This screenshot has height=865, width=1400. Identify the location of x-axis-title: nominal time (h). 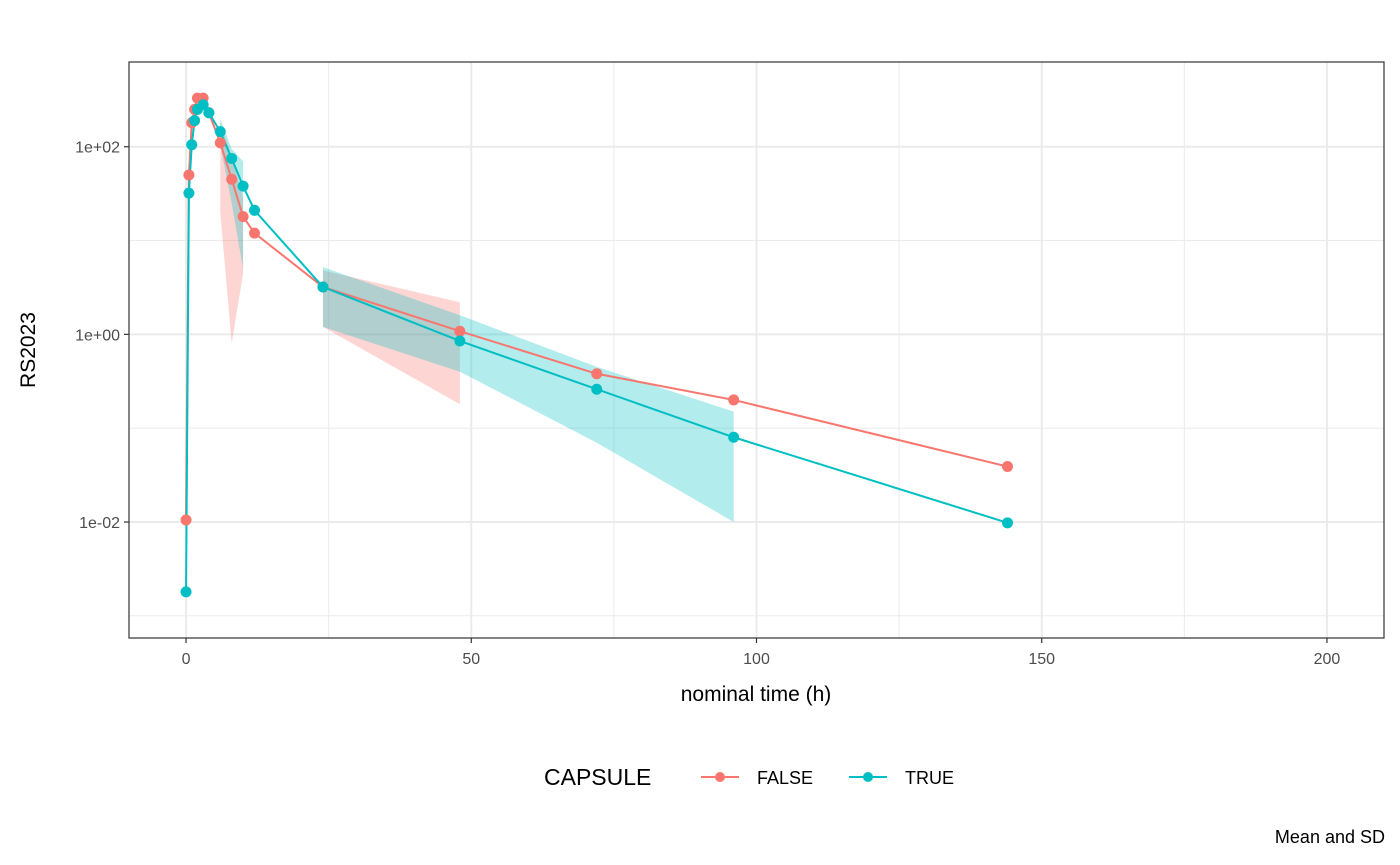
(756, 694).